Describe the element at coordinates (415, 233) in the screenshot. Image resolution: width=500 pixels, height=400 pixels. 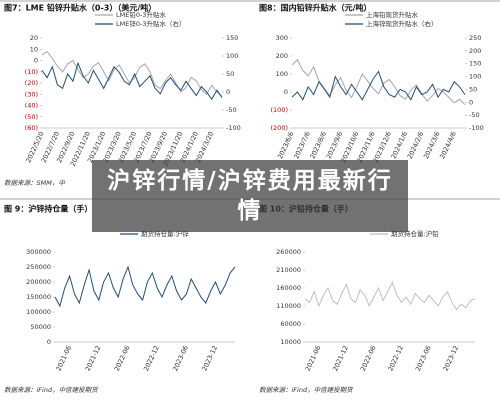
I see `legend-label: 期货持仓量:沪铅` at that location.